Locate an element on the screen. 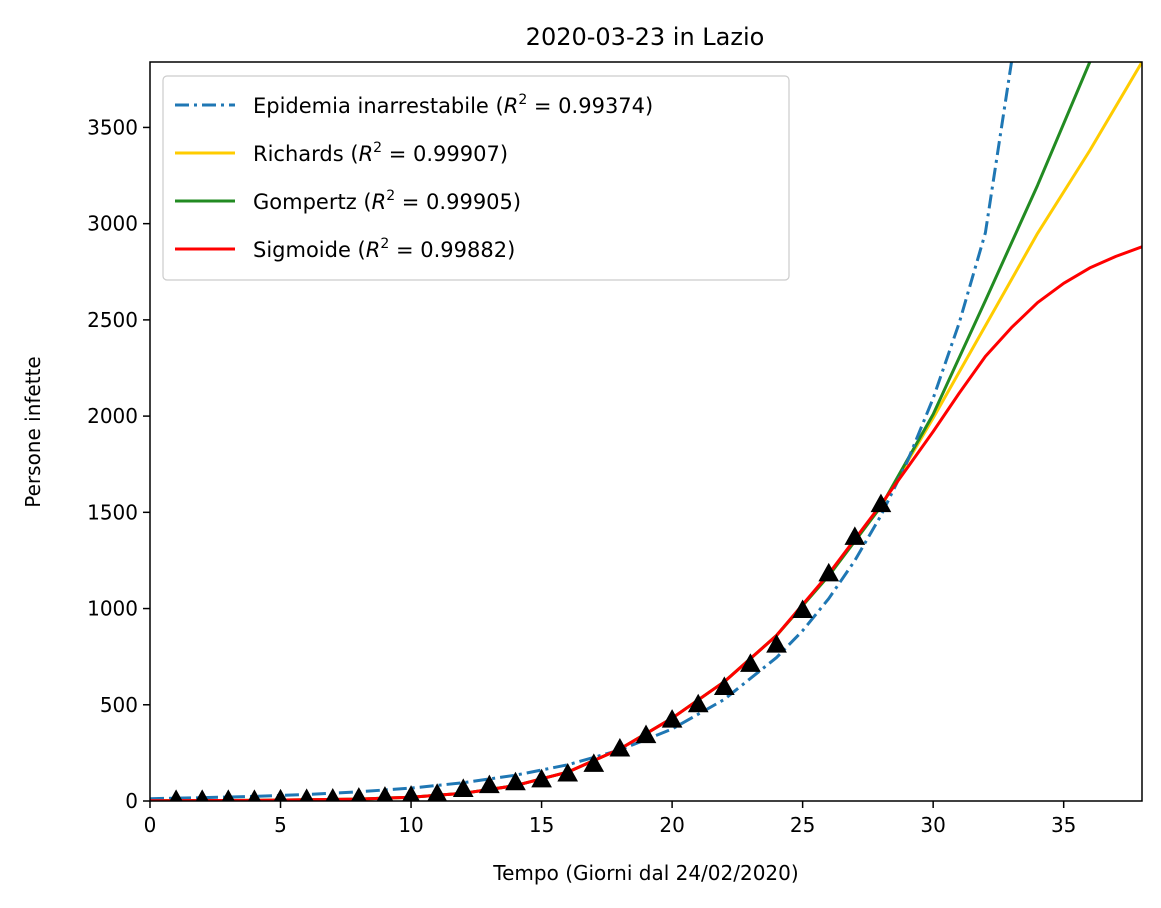 The width and height of the screenshot is (1161, 908). x-tick-label: 25 is located at coordinates (802, 825).